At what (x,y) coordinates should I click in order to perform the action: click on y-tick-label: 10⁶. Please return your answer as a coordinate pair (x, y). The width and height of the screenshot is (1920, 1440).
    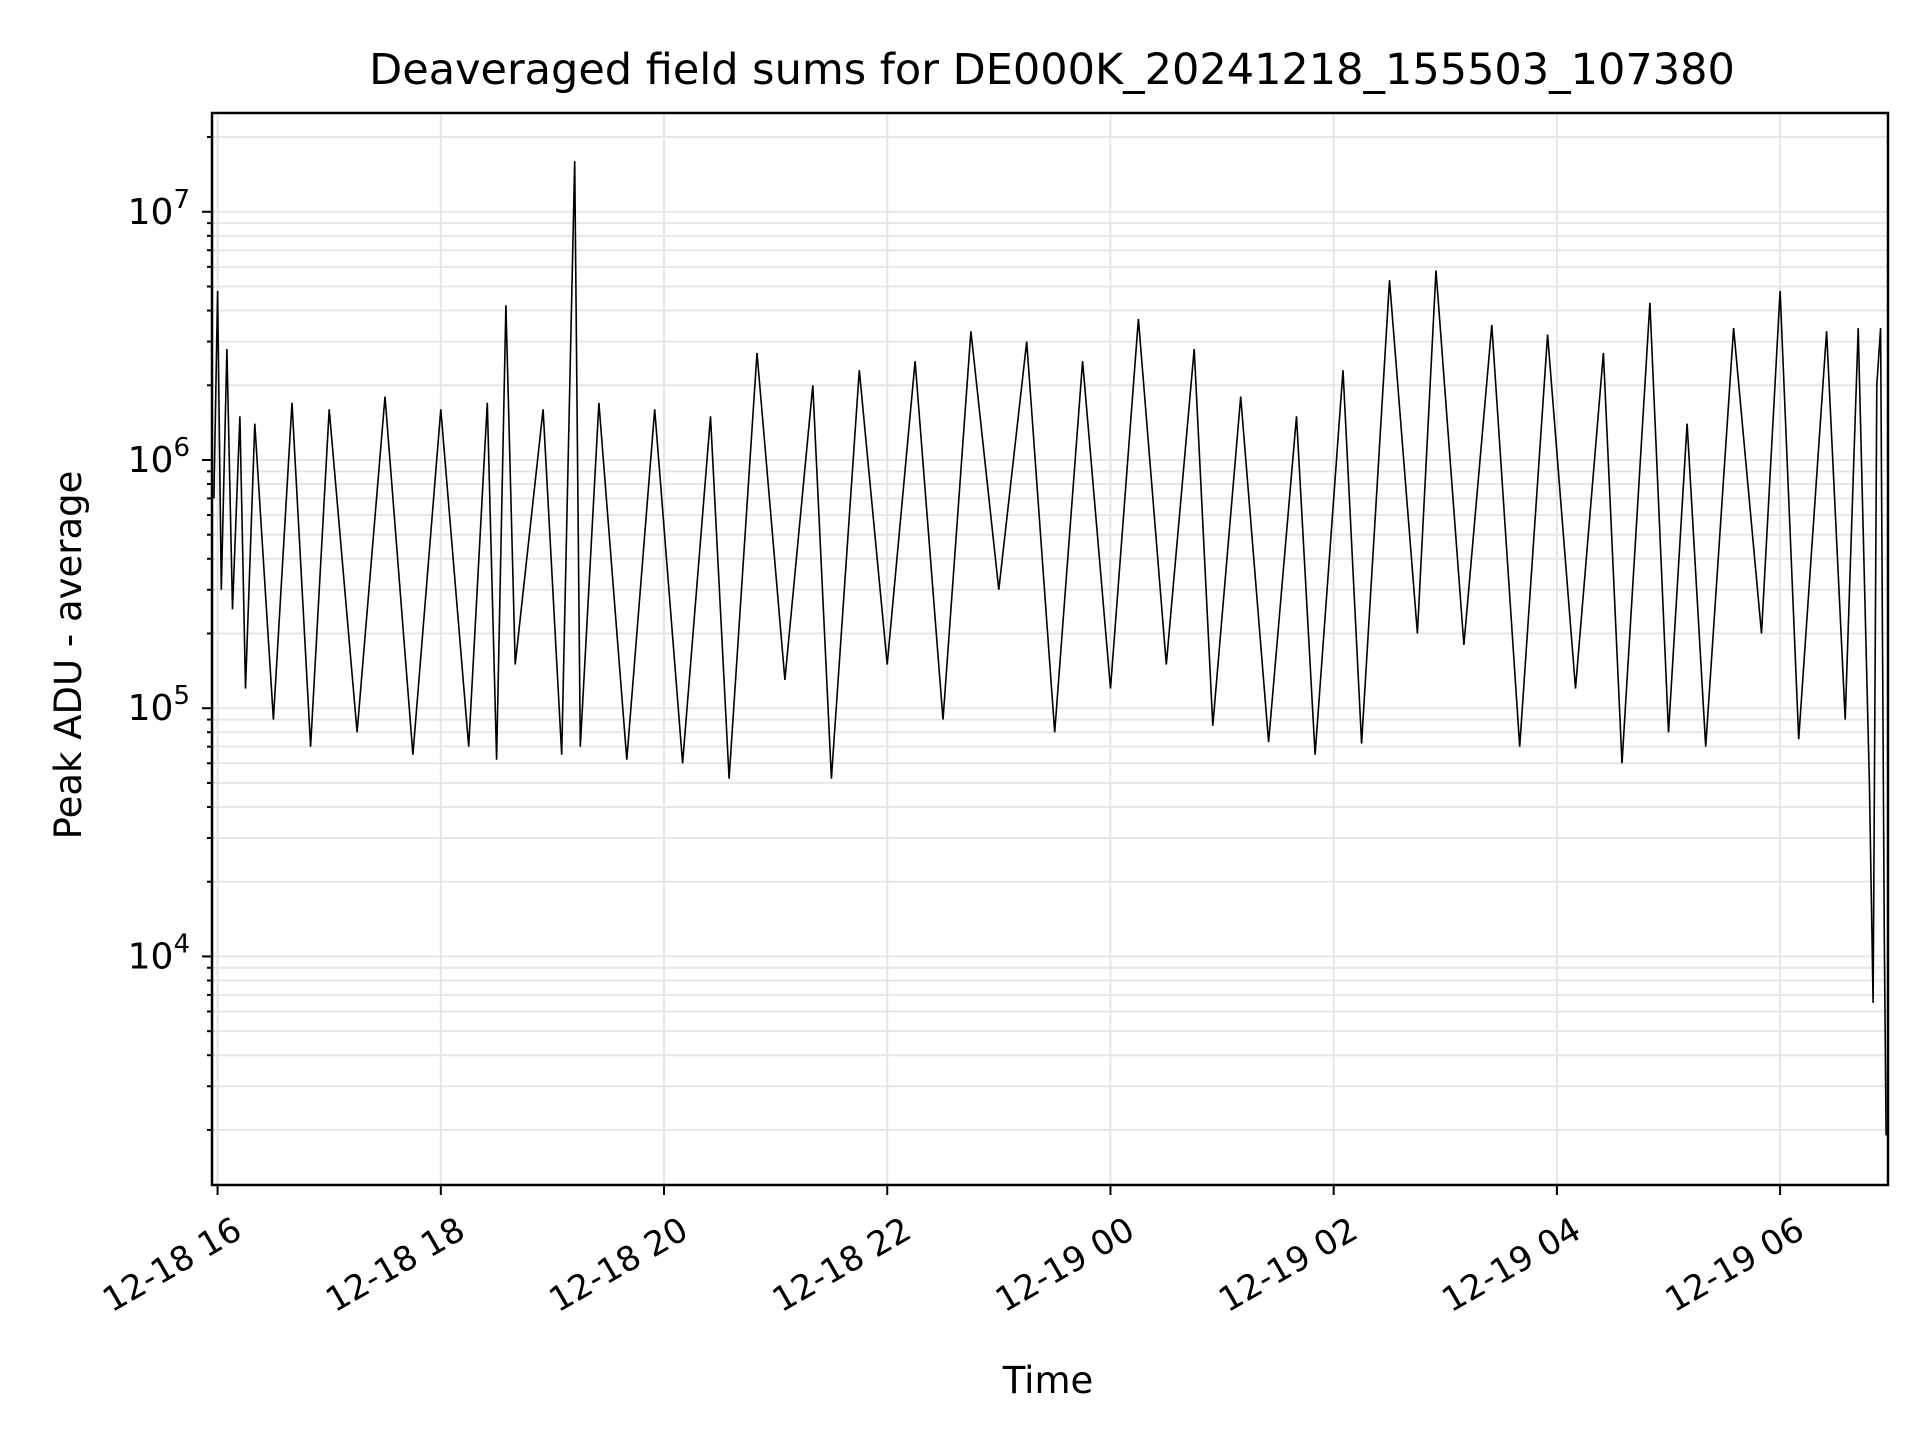
    Looking at the image, I should click on (159, 457).